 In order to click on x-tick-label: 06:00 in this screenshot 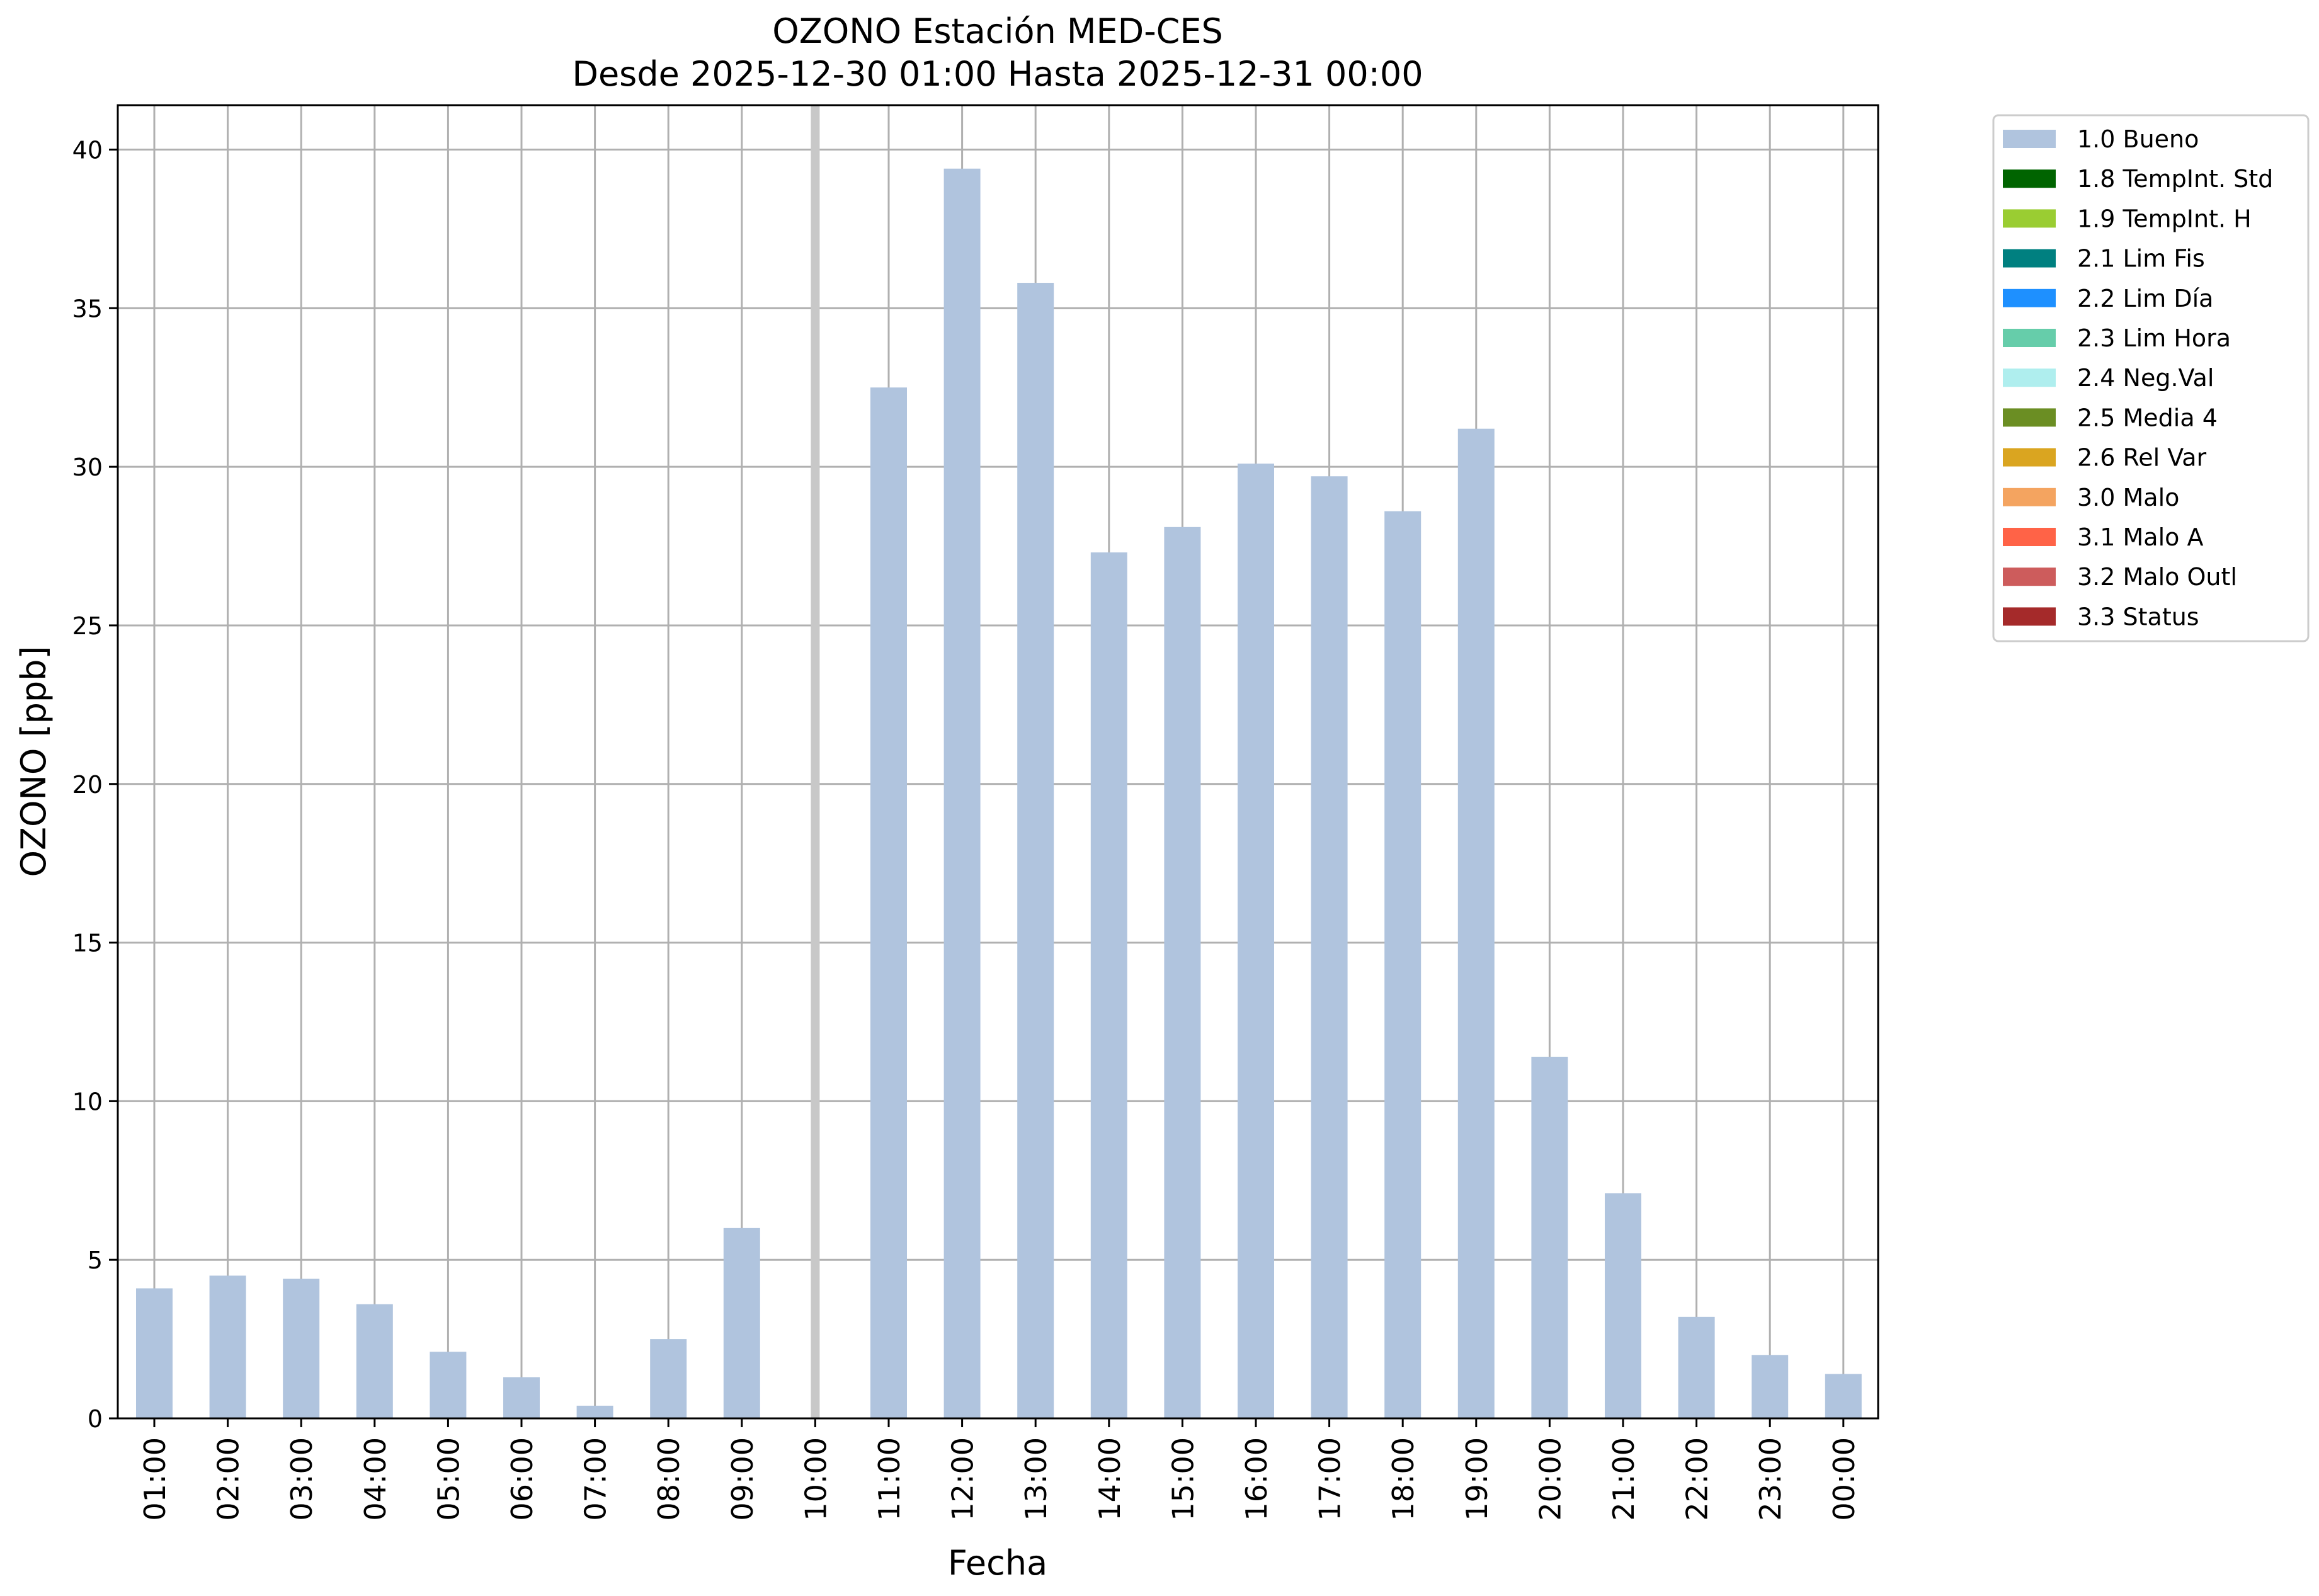, I will do `click(522, 1479)`.